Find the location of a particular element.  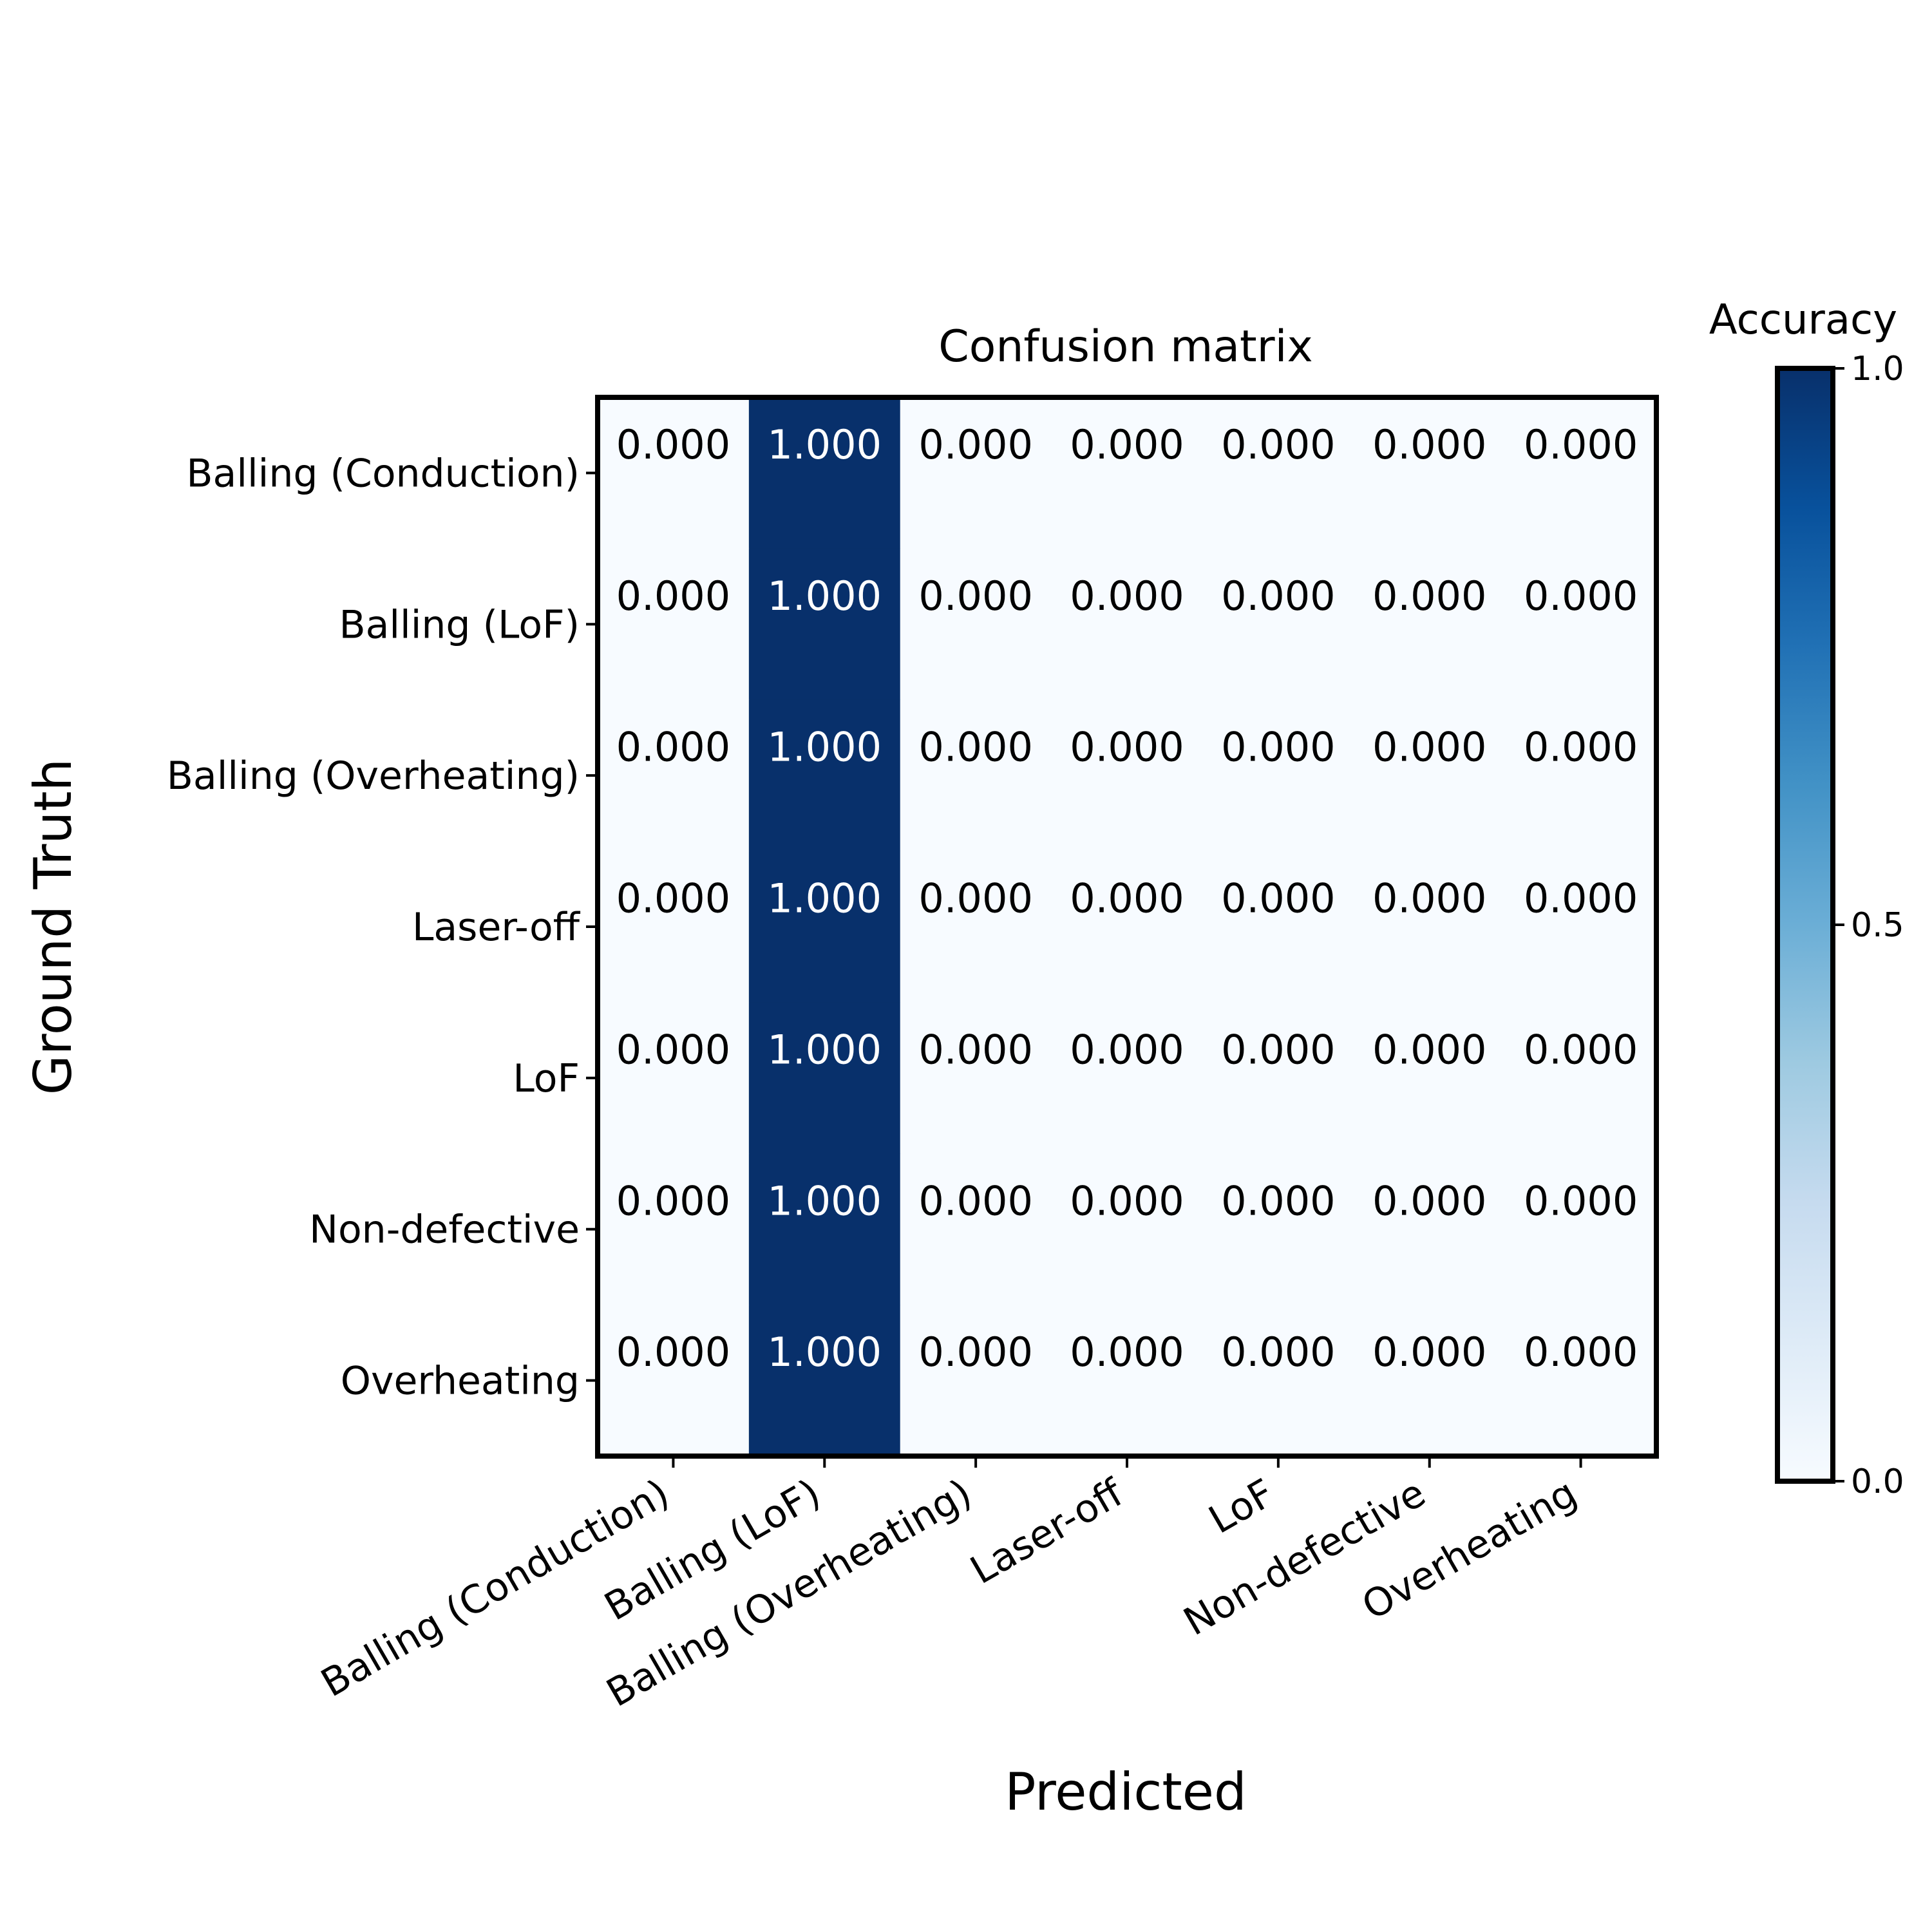

x-tick-label: LoF is located at coordinates (1242, 1506).